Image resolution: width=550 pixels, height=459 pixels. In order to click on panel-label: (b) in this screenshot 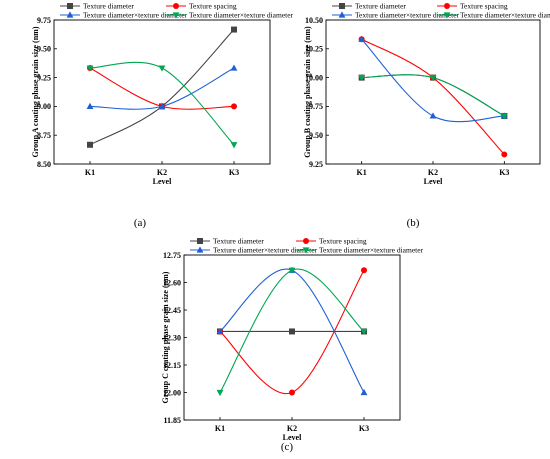, I will do `click(413, 223)`.